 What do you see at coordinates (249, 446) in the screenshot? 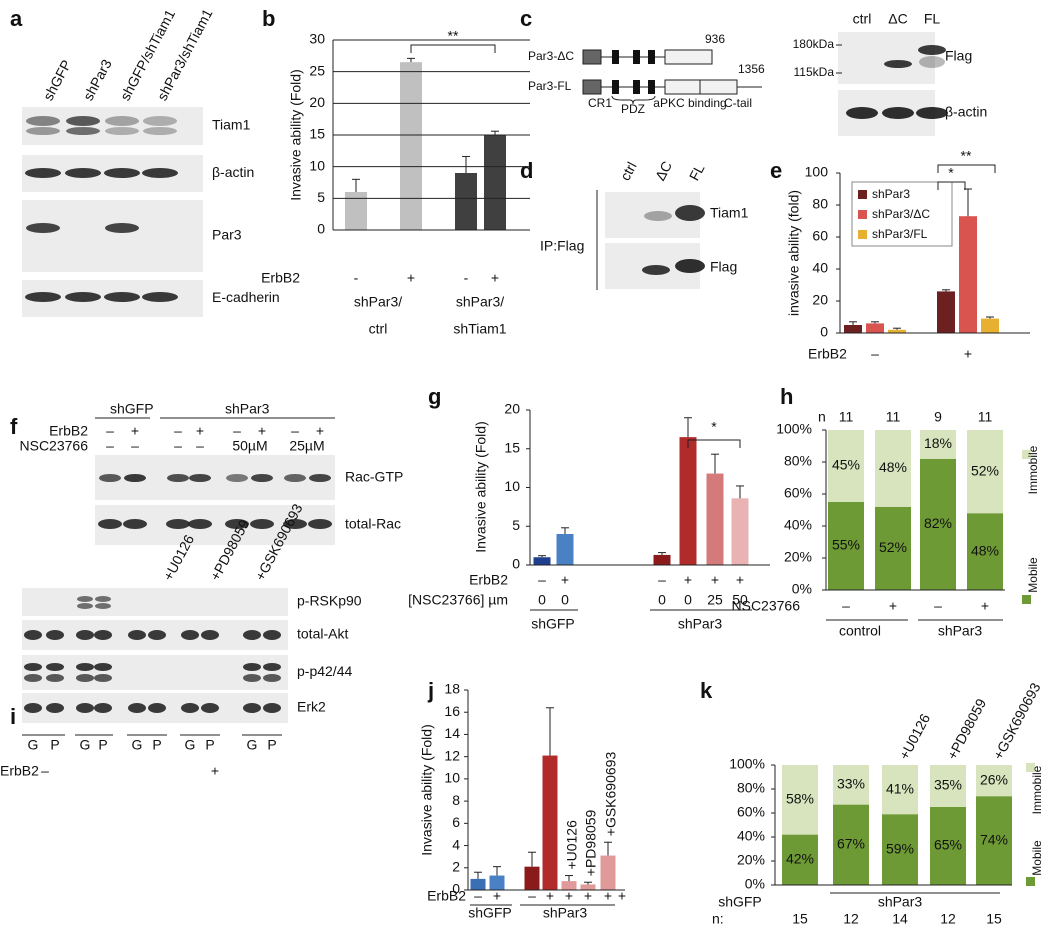
I see `row-value: 50µM` at bounding box center [249, 446].